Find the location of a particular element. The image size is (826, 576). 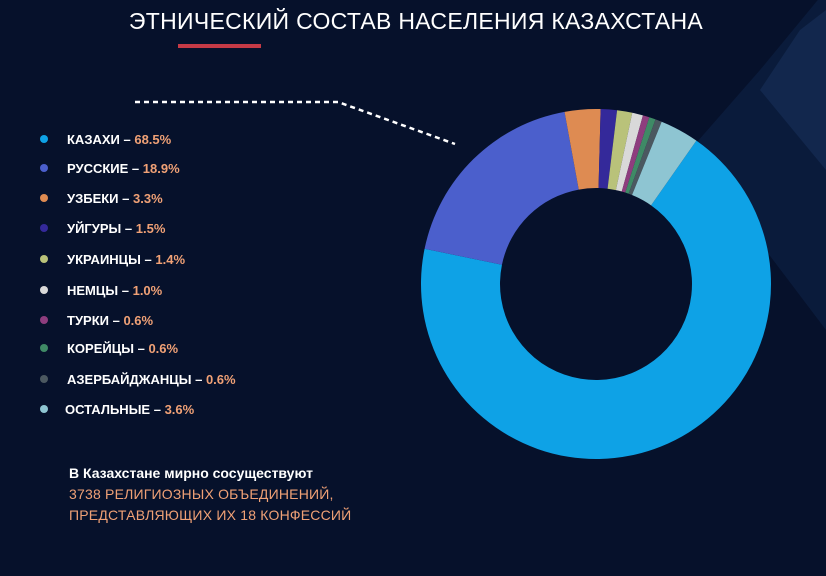

legend-text: НЕМЦЫ – 1.0% is located at coordinates (114, 291).